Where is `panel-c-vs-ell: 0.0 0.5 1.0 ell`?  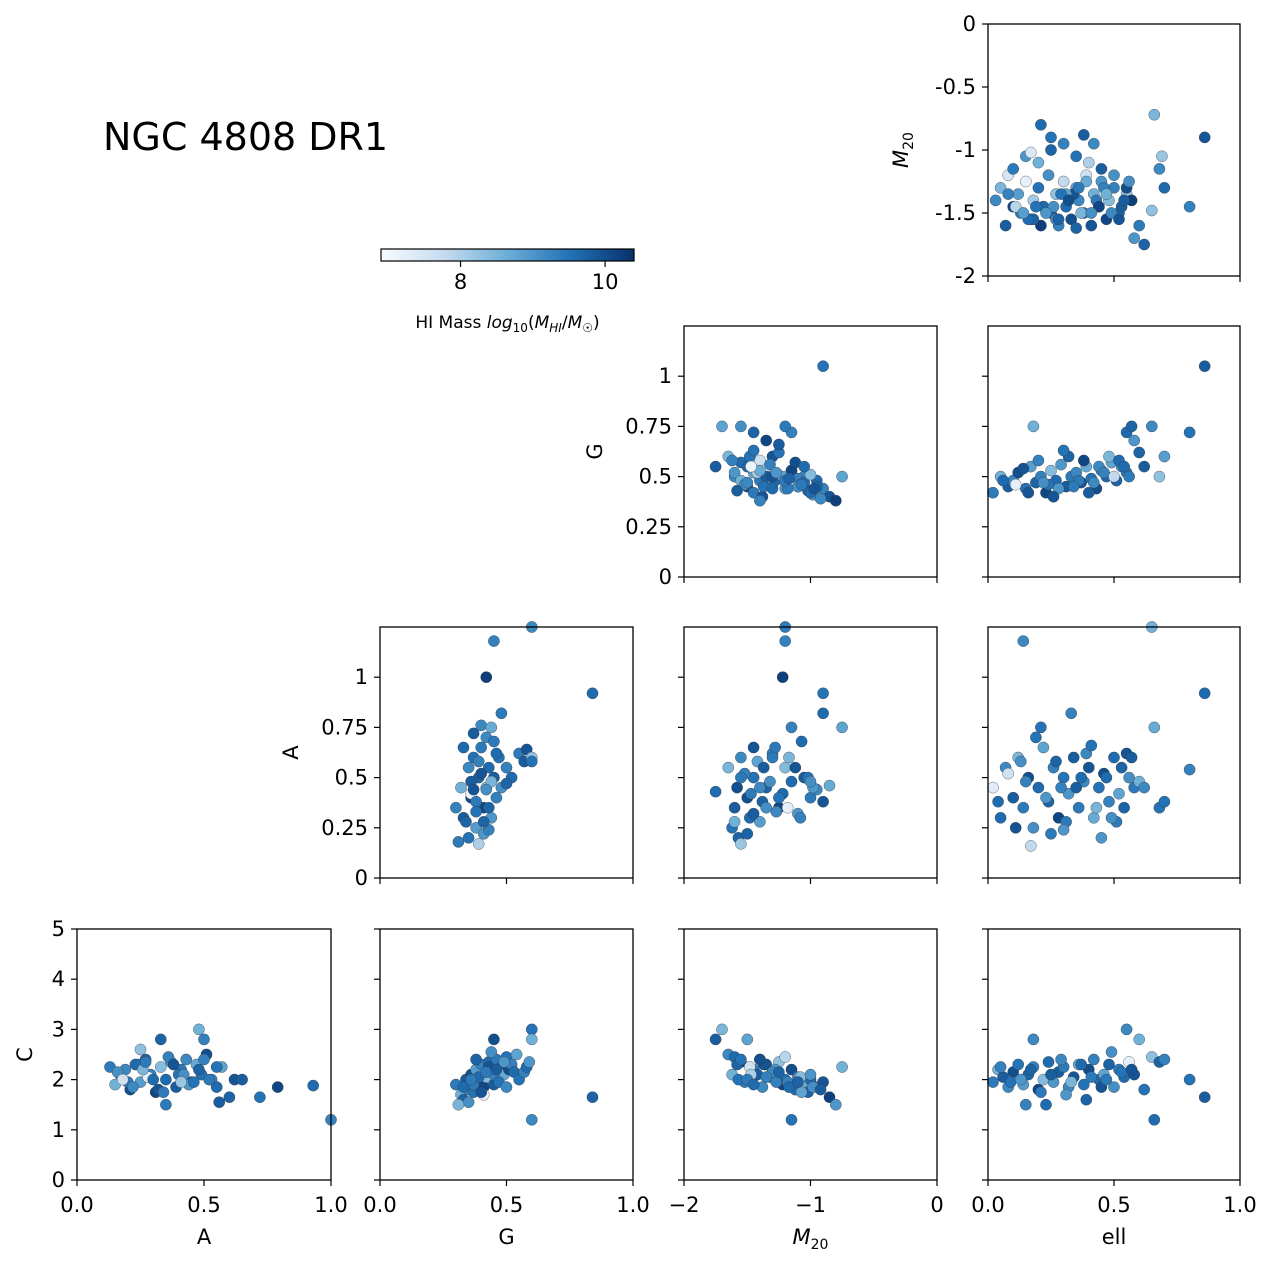
panel-c-vs-ell: 0.0 0.5 1.0 ell is located at coordinates (1114, 1088).